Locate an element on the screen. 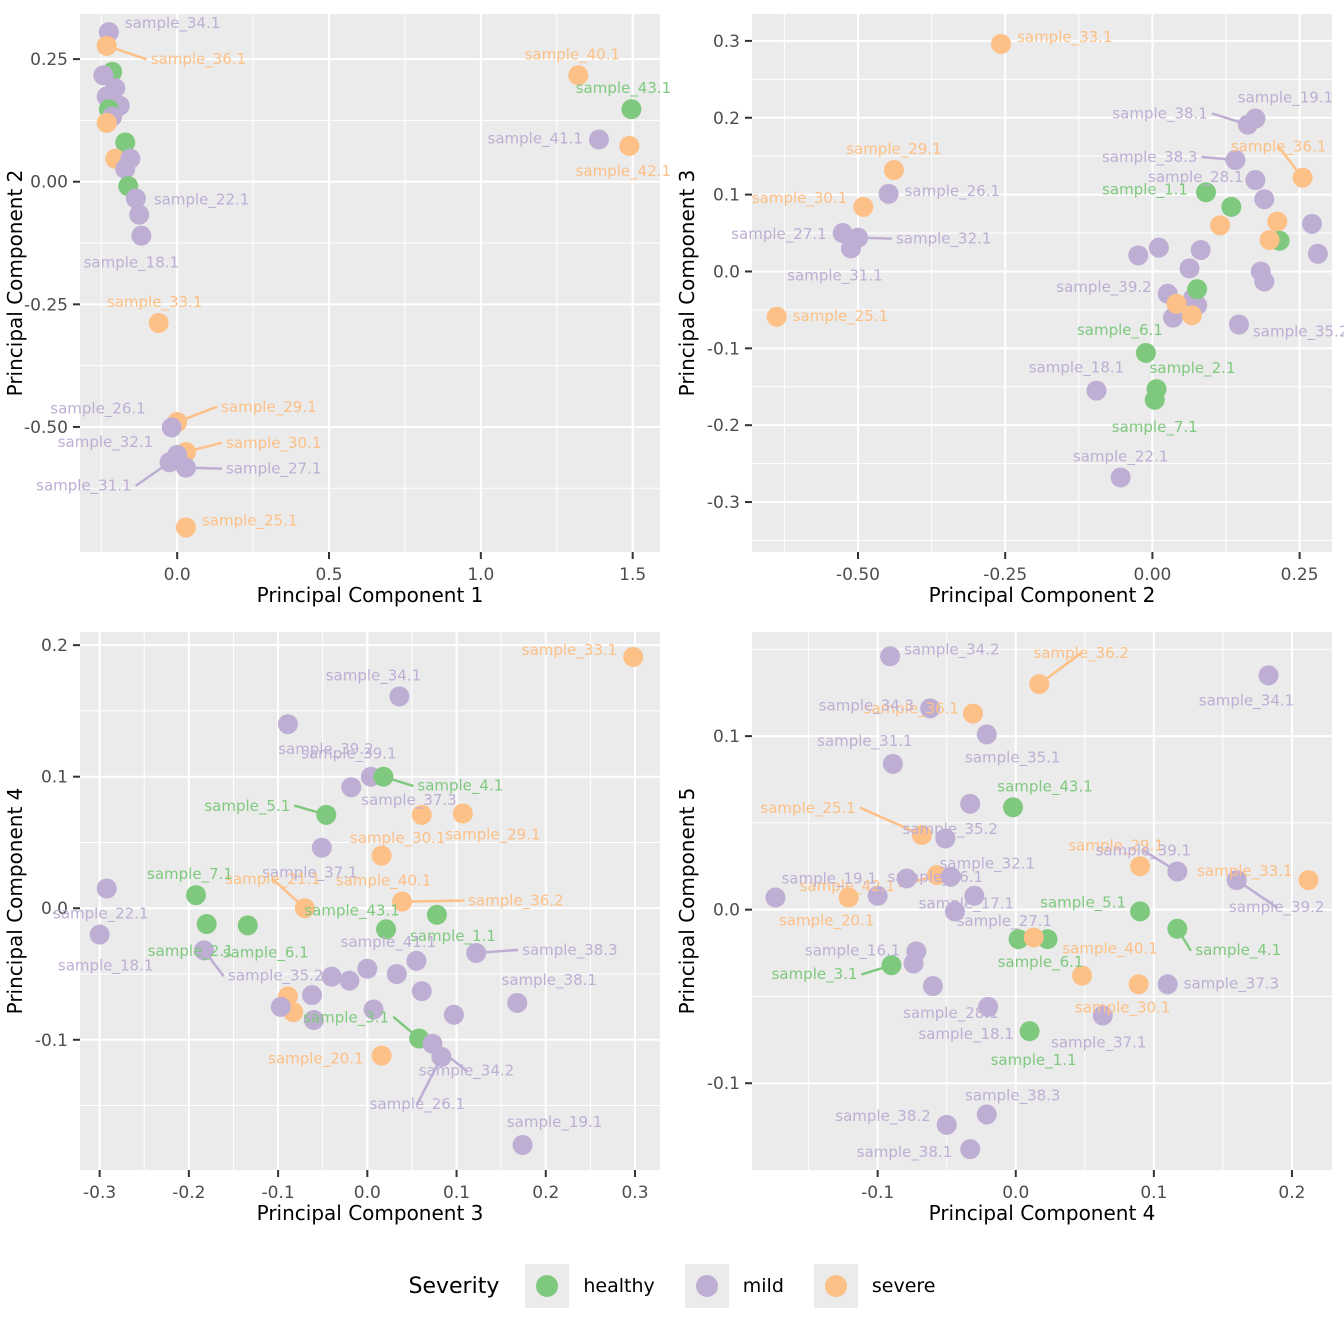 The width and height of the screenshot is (1344, 1344). x-tick-label: -0.3 is located at coordinates (99, 1193).